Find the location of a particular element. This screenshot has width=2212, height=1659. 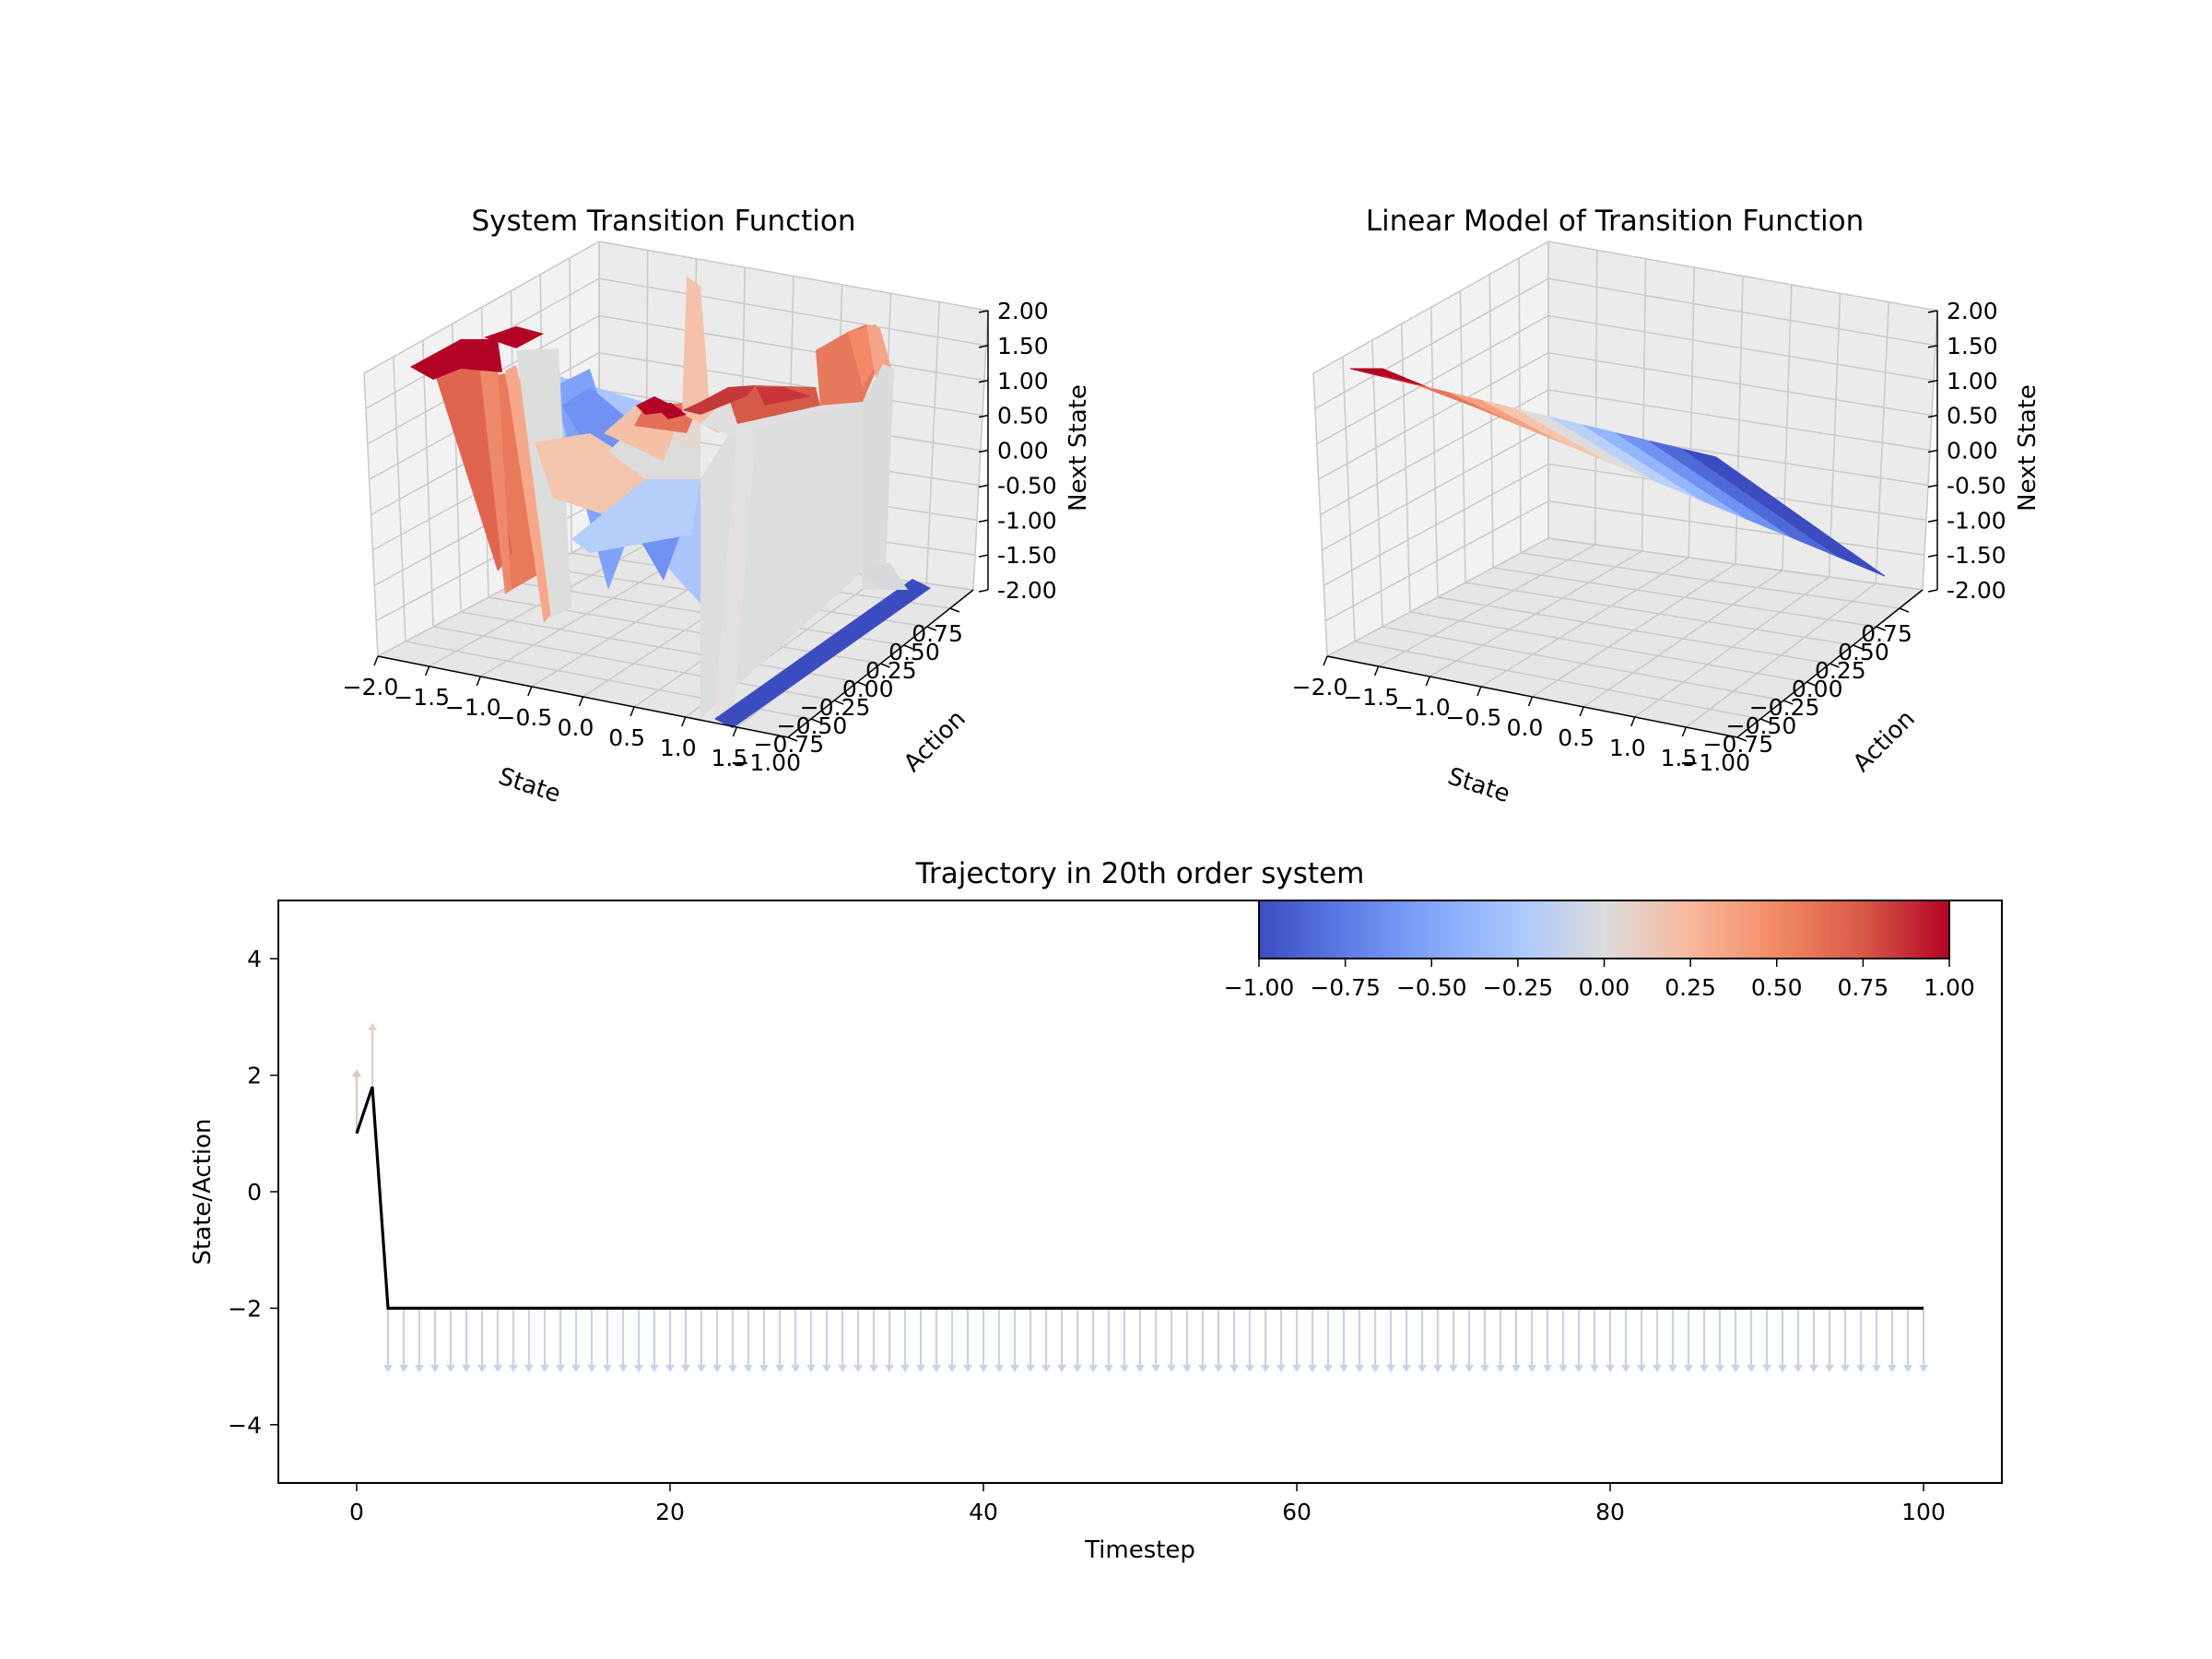

subplot1-title: System Transition Function is located at coordinates (663, 221).